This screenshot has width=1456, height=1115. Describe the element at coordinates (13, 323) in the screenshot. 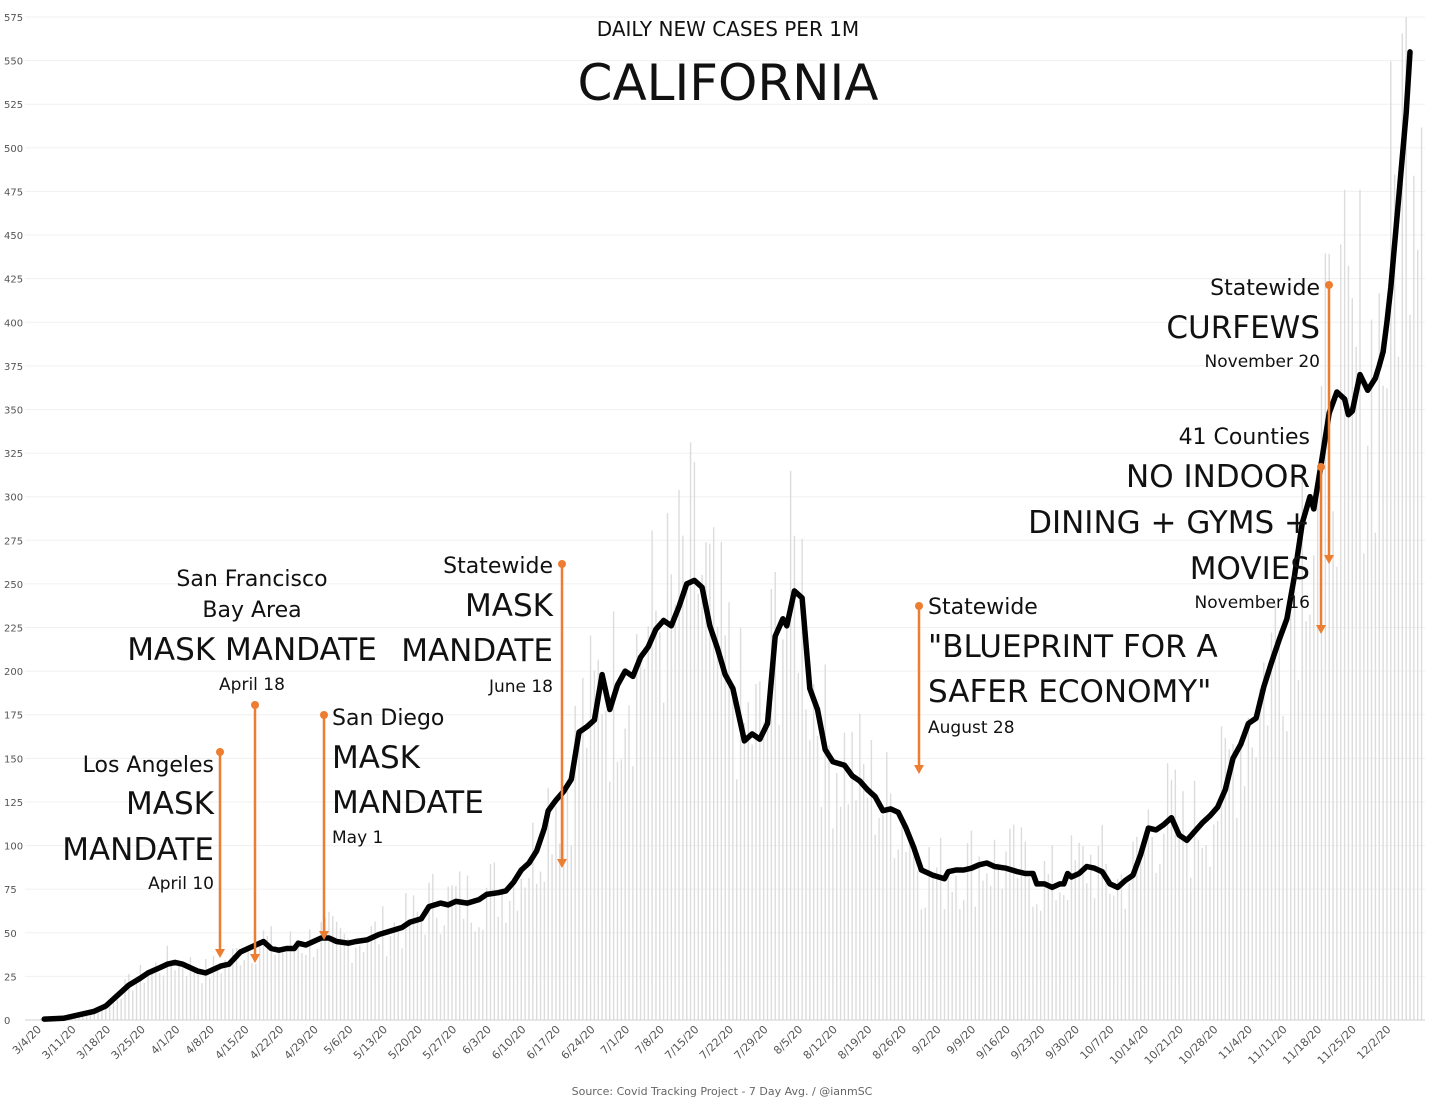

I see `y-tick-label: 400` at that location.